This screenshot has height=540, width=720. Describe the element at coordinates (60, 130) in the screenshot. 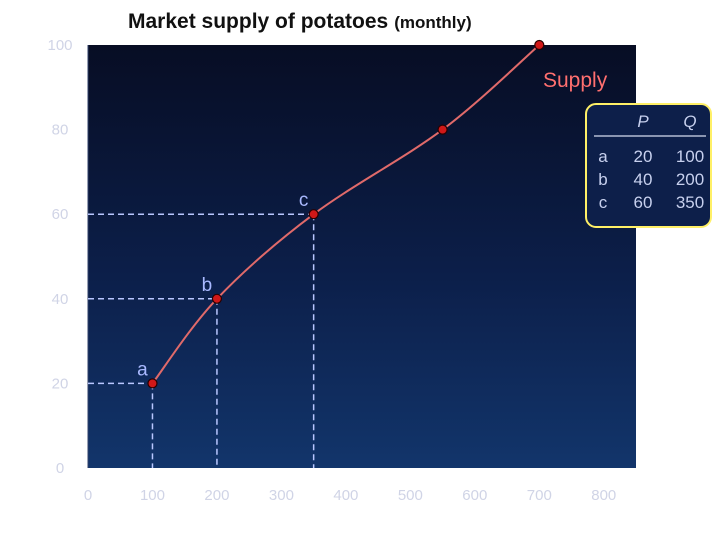

I see `y-tick-label: 80` at that location.